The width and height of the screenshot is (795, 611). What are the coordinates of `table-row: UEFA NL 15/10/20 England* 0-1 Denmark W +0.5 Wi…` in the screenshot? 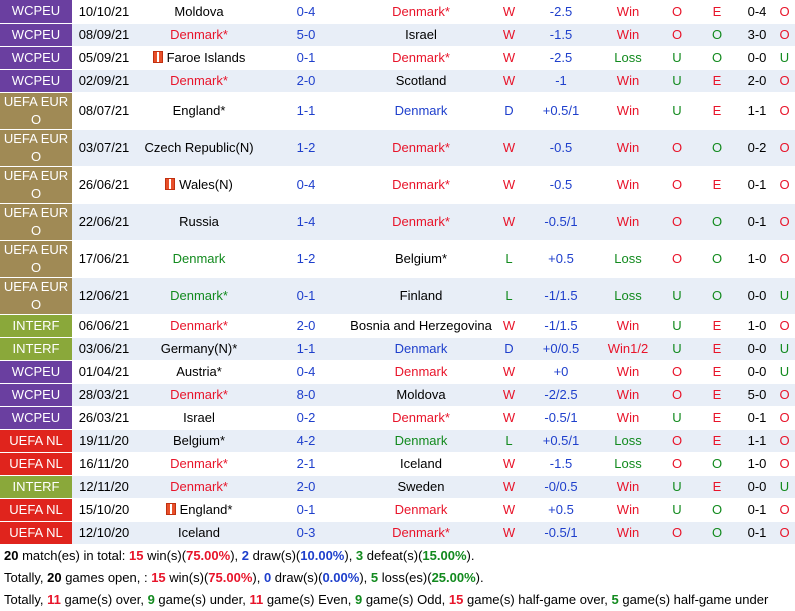 It's located at (397, 510).